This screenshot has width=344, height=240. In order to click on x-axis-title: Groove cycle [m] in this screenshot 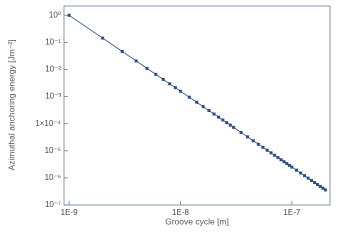, I will do `click(197, 221)`.